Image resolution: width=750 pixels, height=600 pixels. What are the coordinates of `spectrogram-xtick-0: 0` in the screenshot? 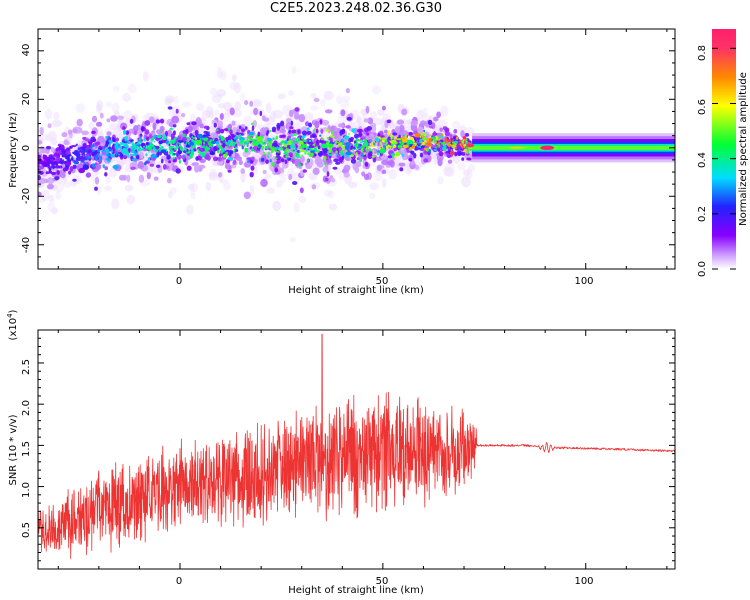 It's located at (179, 281).